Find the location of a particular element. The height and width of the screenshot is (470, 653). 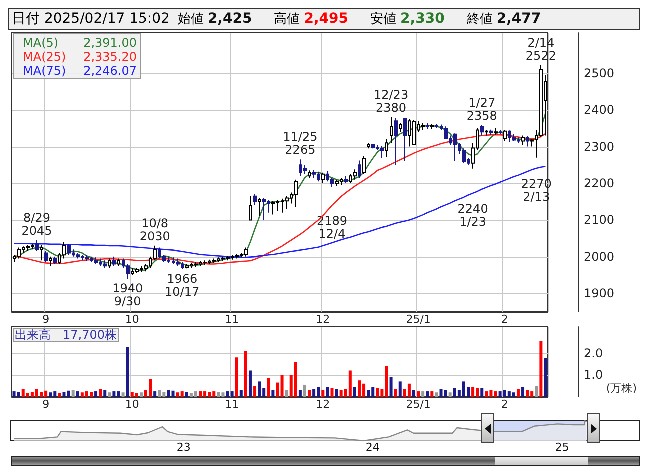

chart-title: 日付 2025/02/17 15:02 is located at coordinates (91, 19).